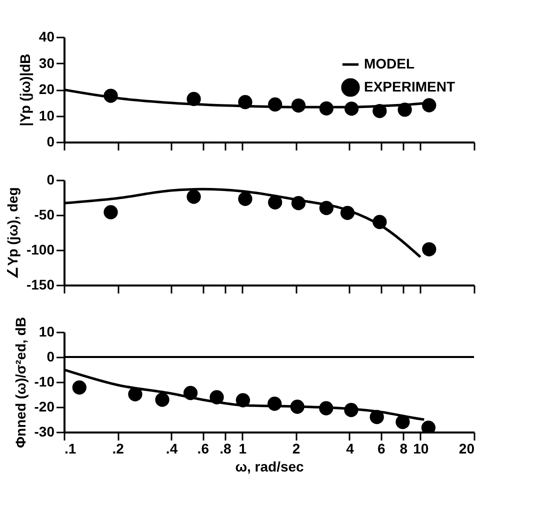 This screenshot has height=512, width=540. I want to click on y-tick-label: -30, so click(44, 432).